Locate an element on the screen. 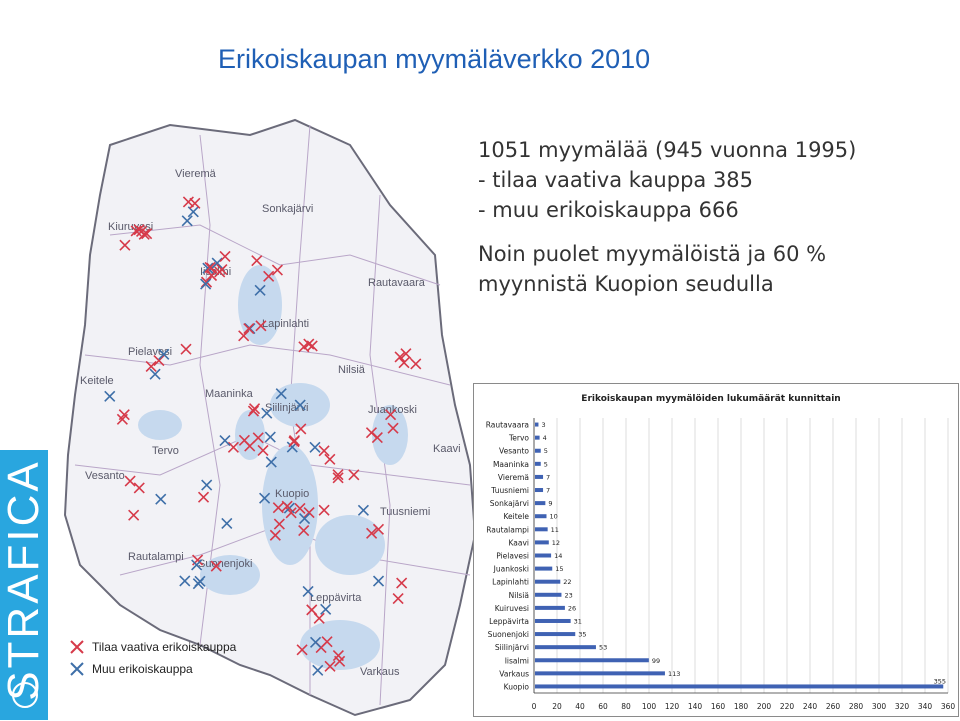  map-label: Tuusniemi is located at coordinates (405, 512).